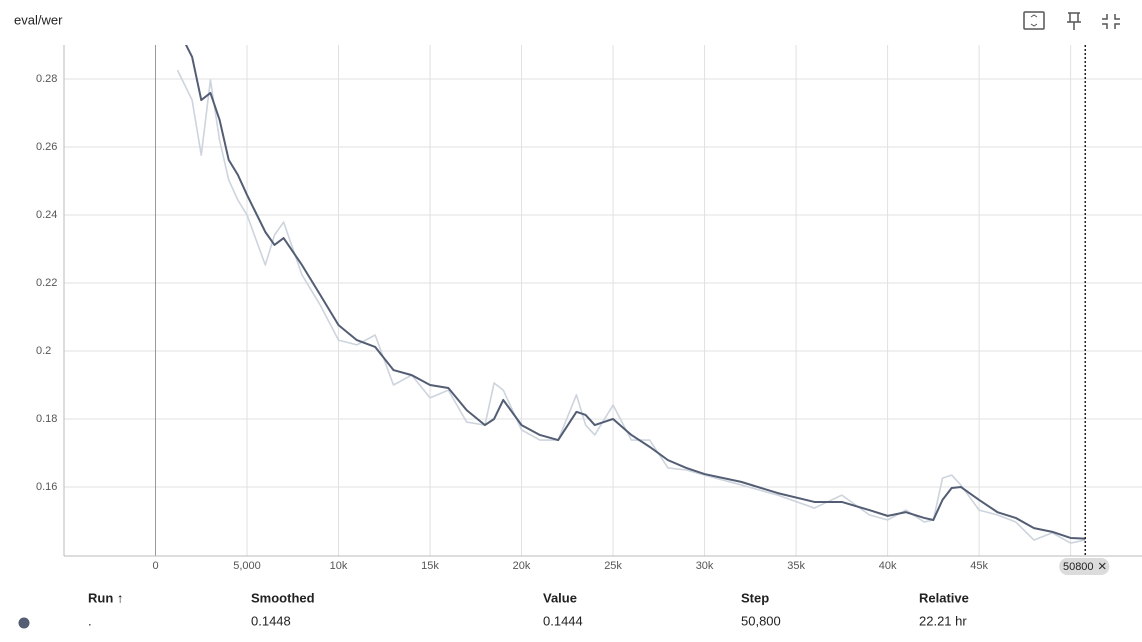 This screenshot has height=642, width=1142. I want to click on collapse-button, so click(1111, 21).